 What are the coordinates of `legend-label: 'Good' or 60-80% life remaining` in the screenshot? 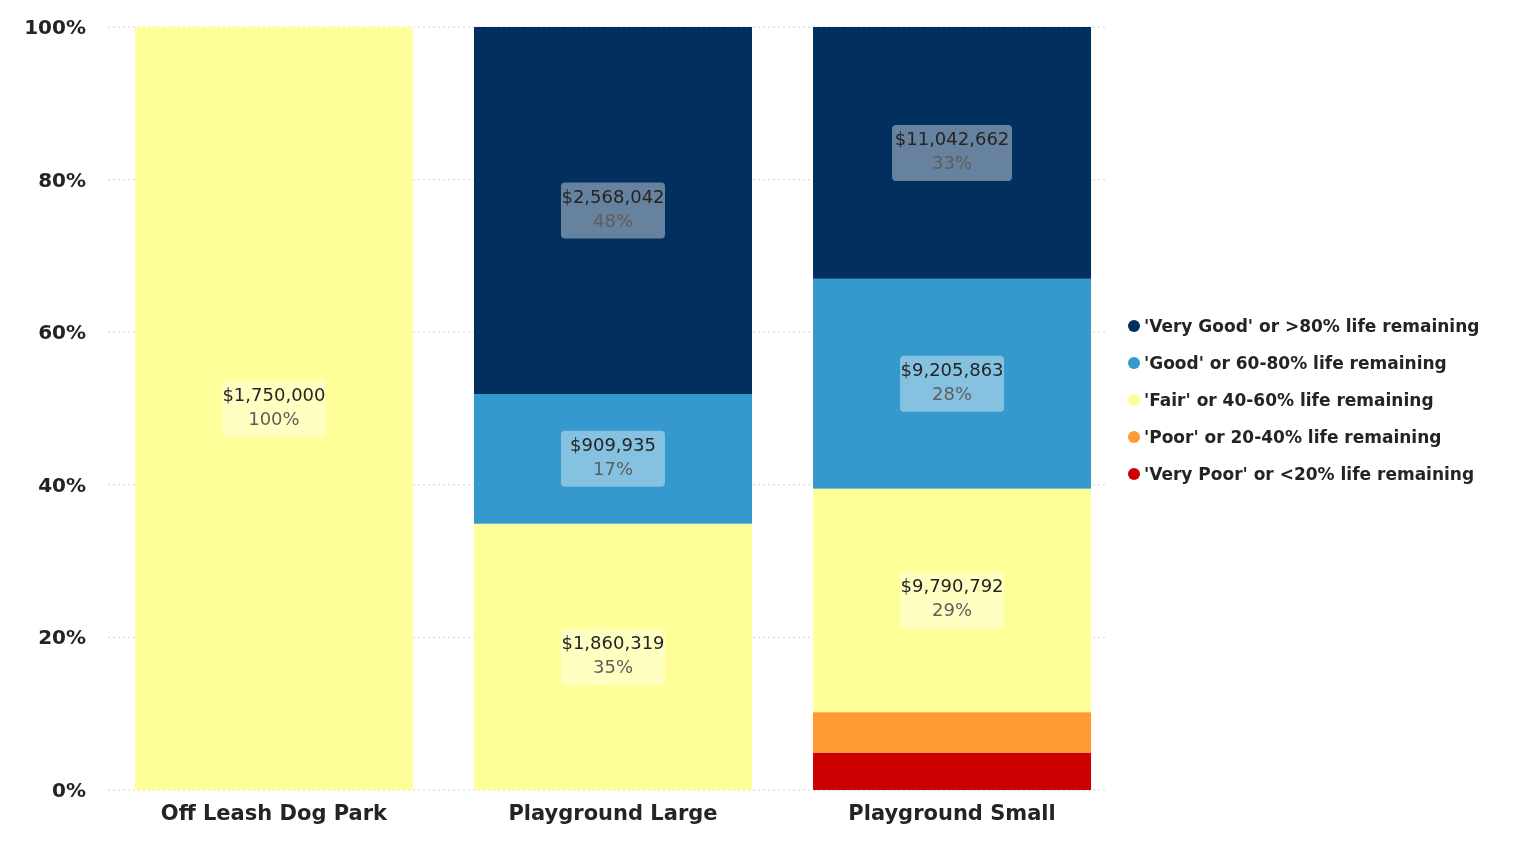 It's located at (1295, 362).